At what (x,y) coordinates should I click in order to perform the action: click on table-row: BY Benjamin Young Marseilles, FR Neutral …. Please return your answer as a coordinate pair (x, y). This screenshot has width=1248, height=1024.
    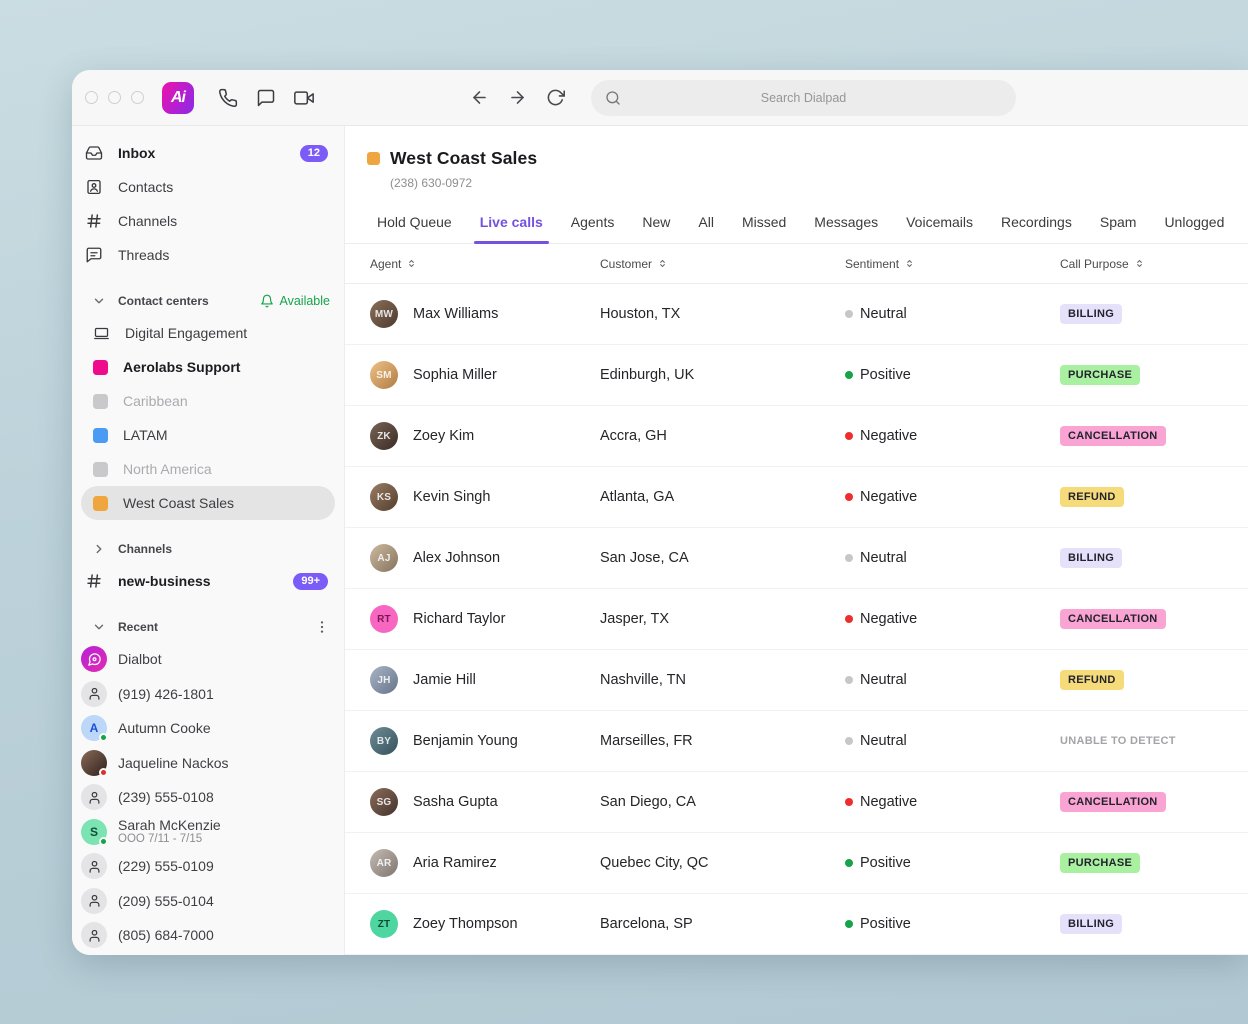
    Looking at the image, I should click on (796, 741).